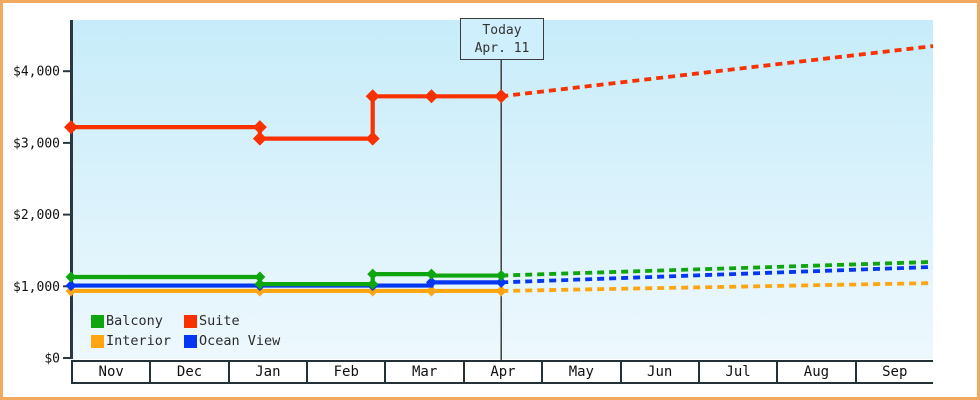 The height and width of the screenshot is (400, 980). Describe the element at coordinates (36, 143) in the screenshot. I see `y-tick-label: $3,000` at that location.